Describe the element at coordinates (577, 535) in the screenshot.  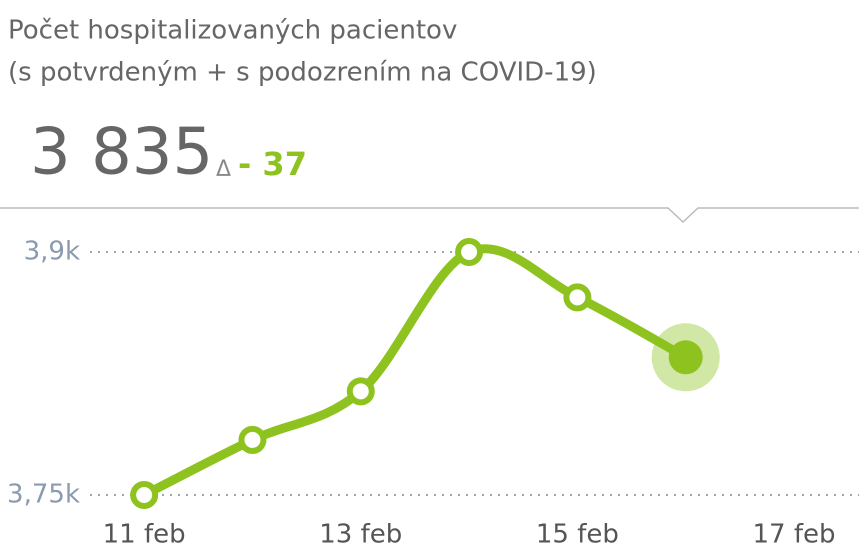
I see `x-tick-label: 15 feb` at that location.